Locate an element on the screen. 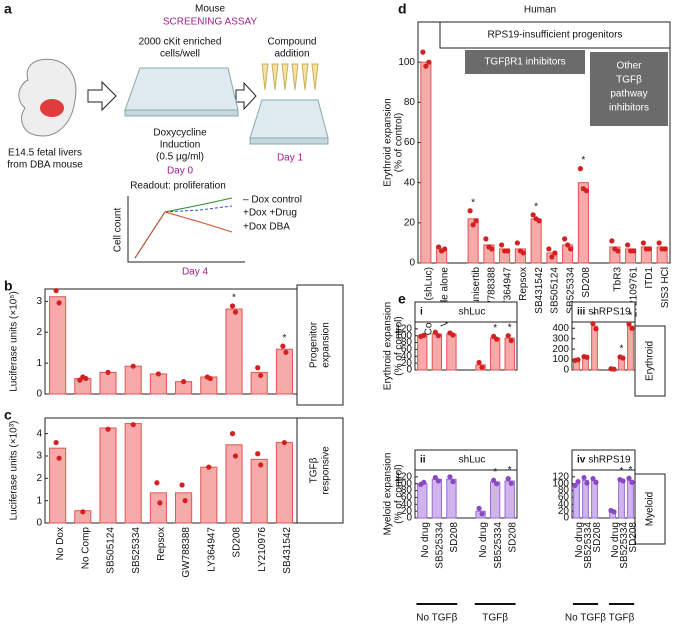 This screenshot has height=643, width=685. y-tick-label: 100 is located at coordinates (406, 62).